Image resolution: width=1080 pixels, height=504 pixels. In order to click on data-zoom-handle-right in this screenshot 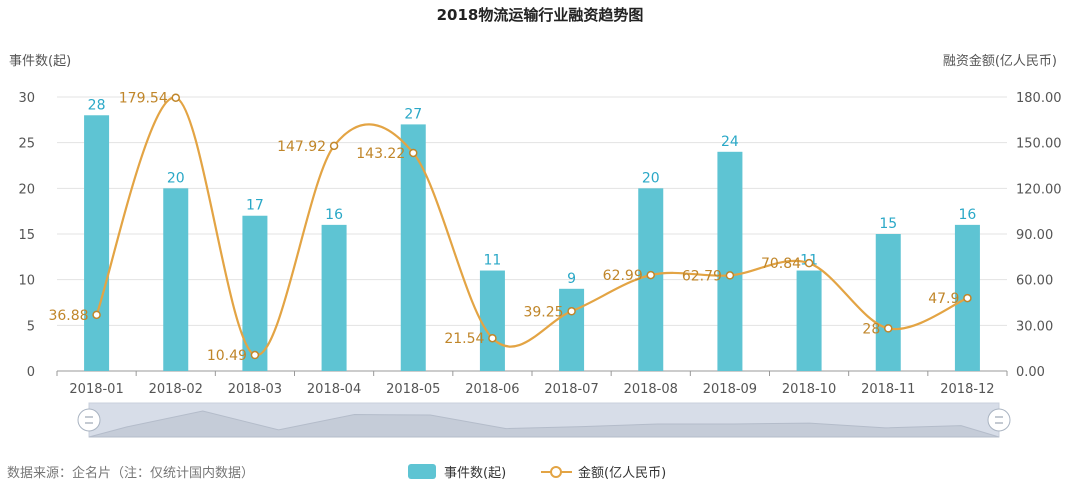, I will do `click(999, 420)`.